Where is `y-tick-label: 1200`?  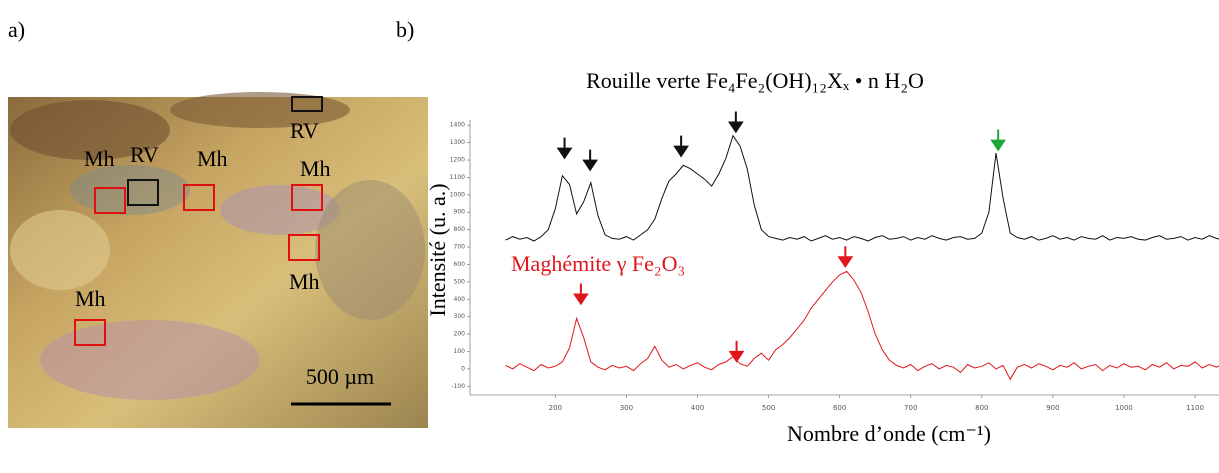
y-tick-label: 1200 is located at coordinates (457, 160).